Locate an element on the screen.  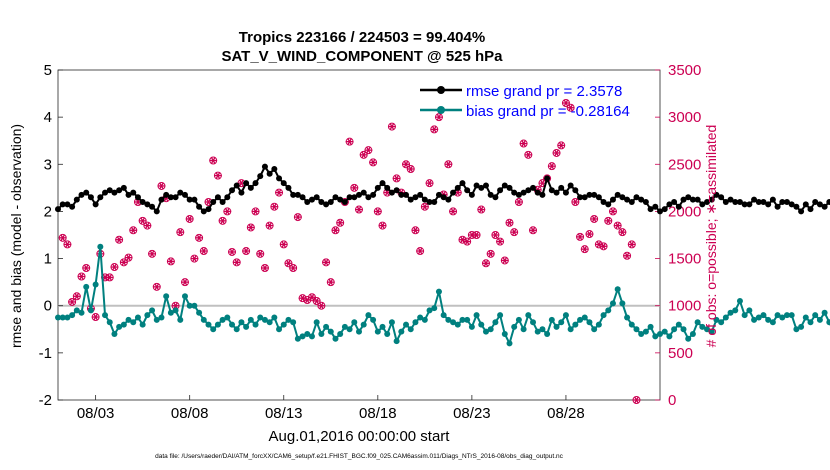
right-tick-label: 3500 is located at coordinates (684, 70).